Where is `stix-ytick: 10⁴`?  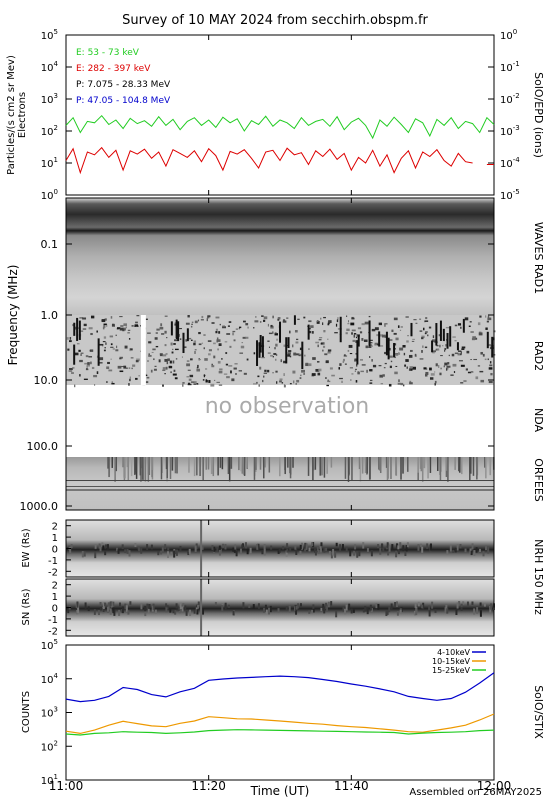 stix-ytick: 10⁴ is located at coordinates (50, 679).